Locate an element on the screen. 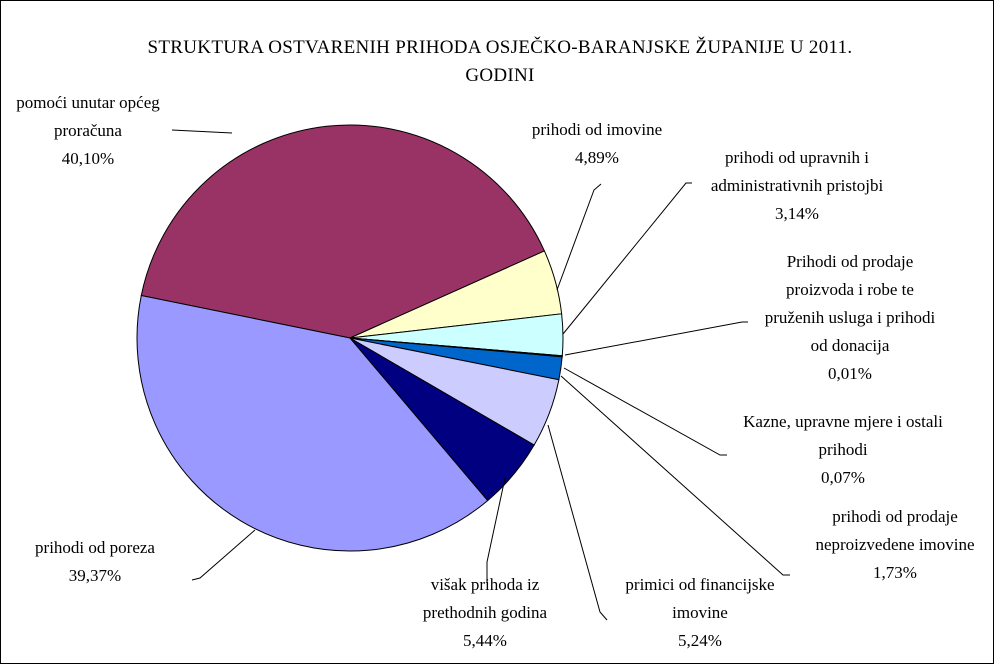  value-label: 40,10% is located at coordinates (88, 158).